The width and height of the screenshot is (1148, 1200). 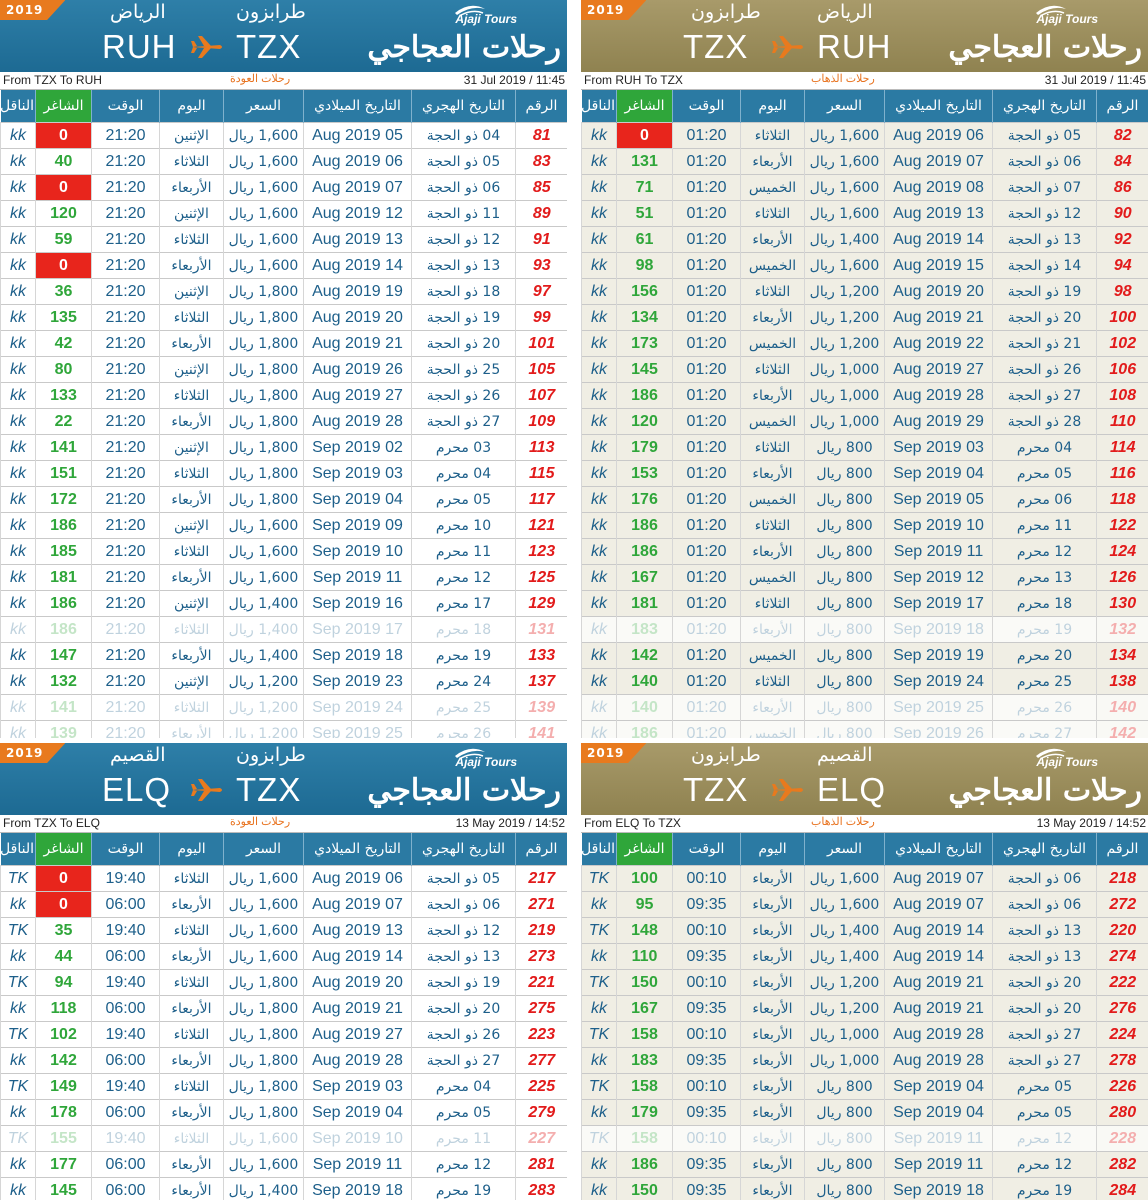 What do you see at coordinates (1122, 982) in the screenshot?
I see `cell-flight-number: 222` at bounding box center [1122, 982].